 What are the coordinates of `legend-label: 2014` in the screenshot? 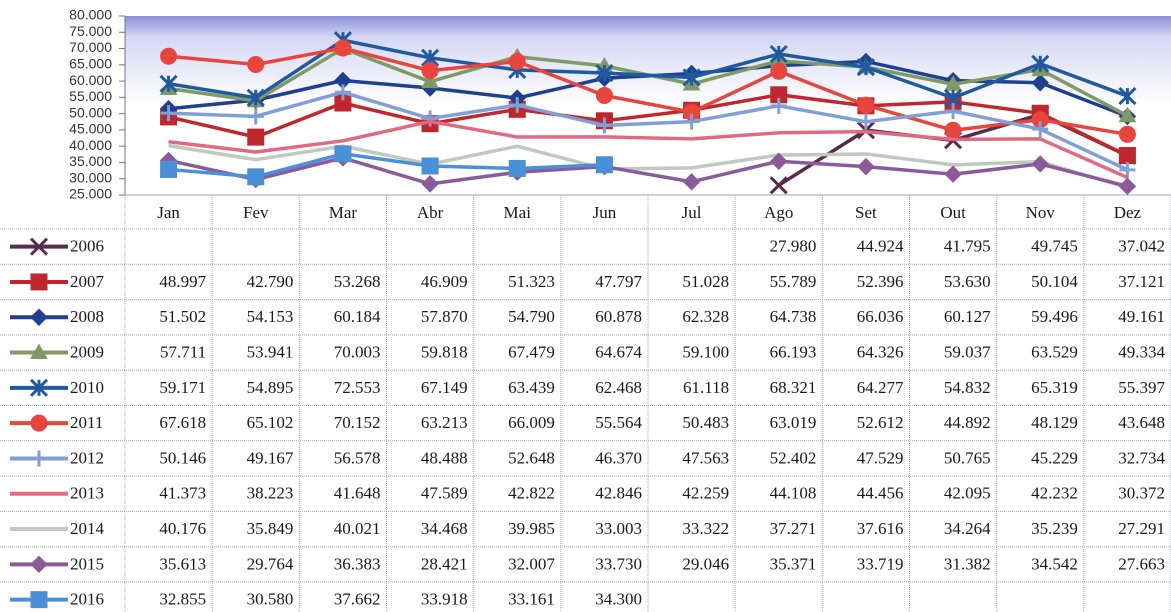 It's located at (87, 528).